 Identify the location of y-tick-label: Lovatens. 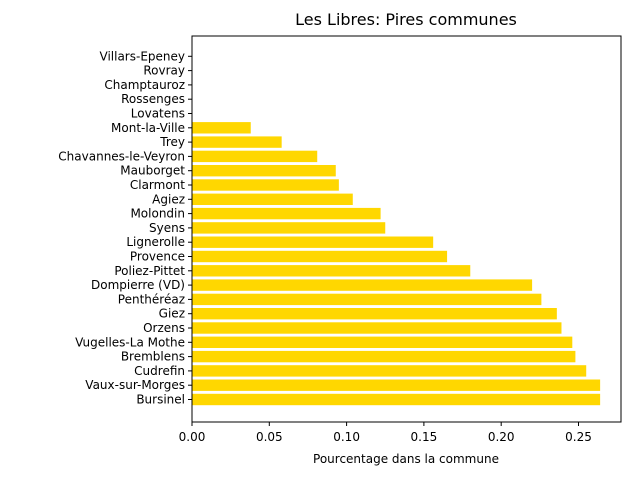
(158, 114).